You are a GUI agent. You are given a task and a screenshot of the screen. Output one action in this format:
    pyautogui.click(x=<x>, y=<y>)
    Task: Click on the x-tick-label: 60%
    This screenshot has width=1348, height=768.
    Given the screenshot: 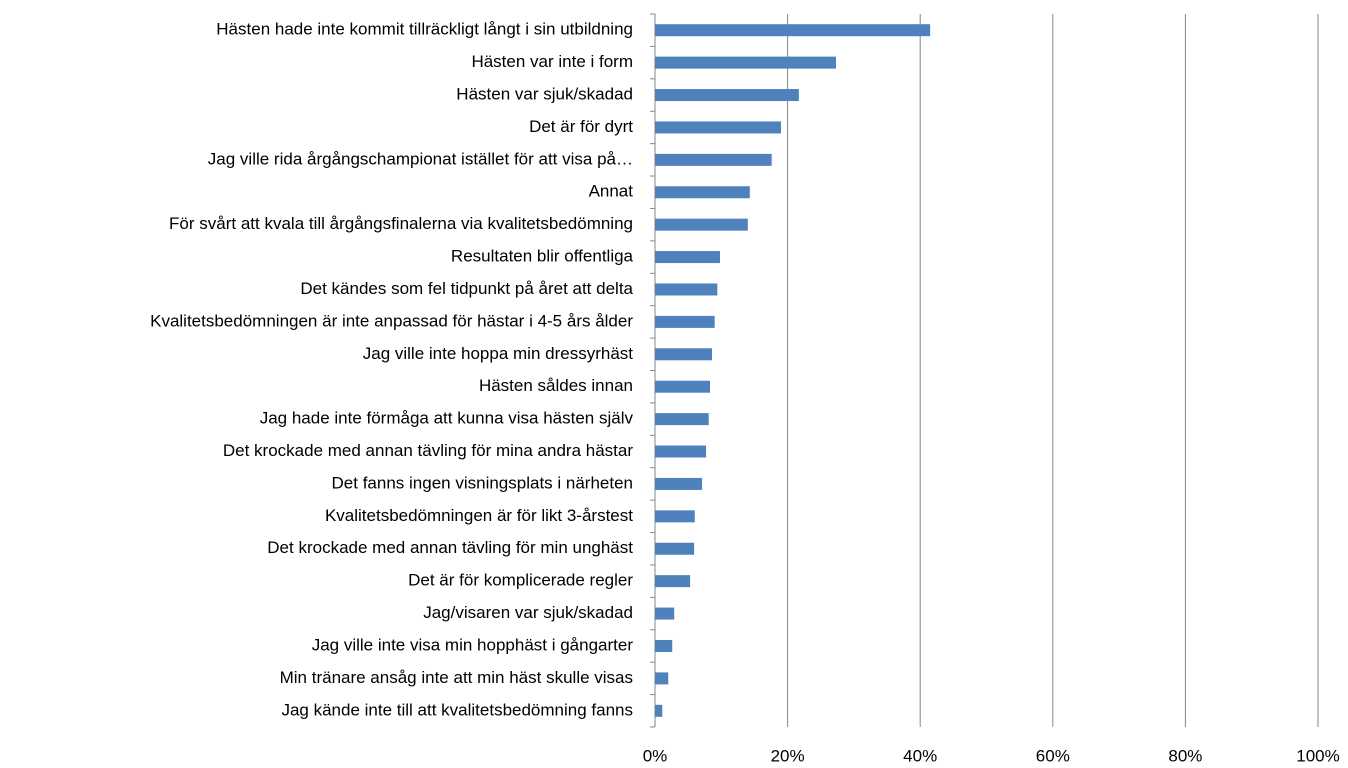 What is the action you would take?
    pyautogui.click(x=1053, y=755)
    